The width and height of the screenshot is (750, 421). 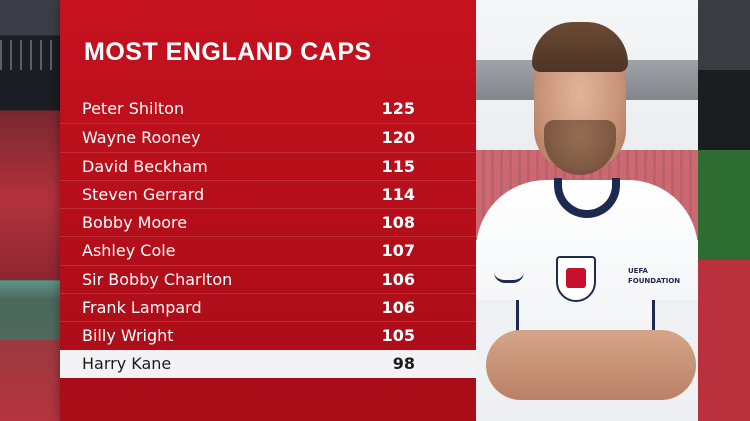 I want to click on player-name: Bobby Moore, so click(x=135, y=223).